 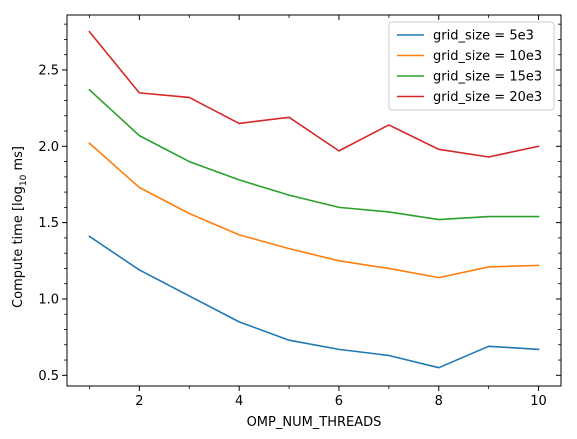 What do you see at coordinates (24, 180) in the screenshot?
I see `y-axis-label-subscript: 10` at bounding box center [24, 180].